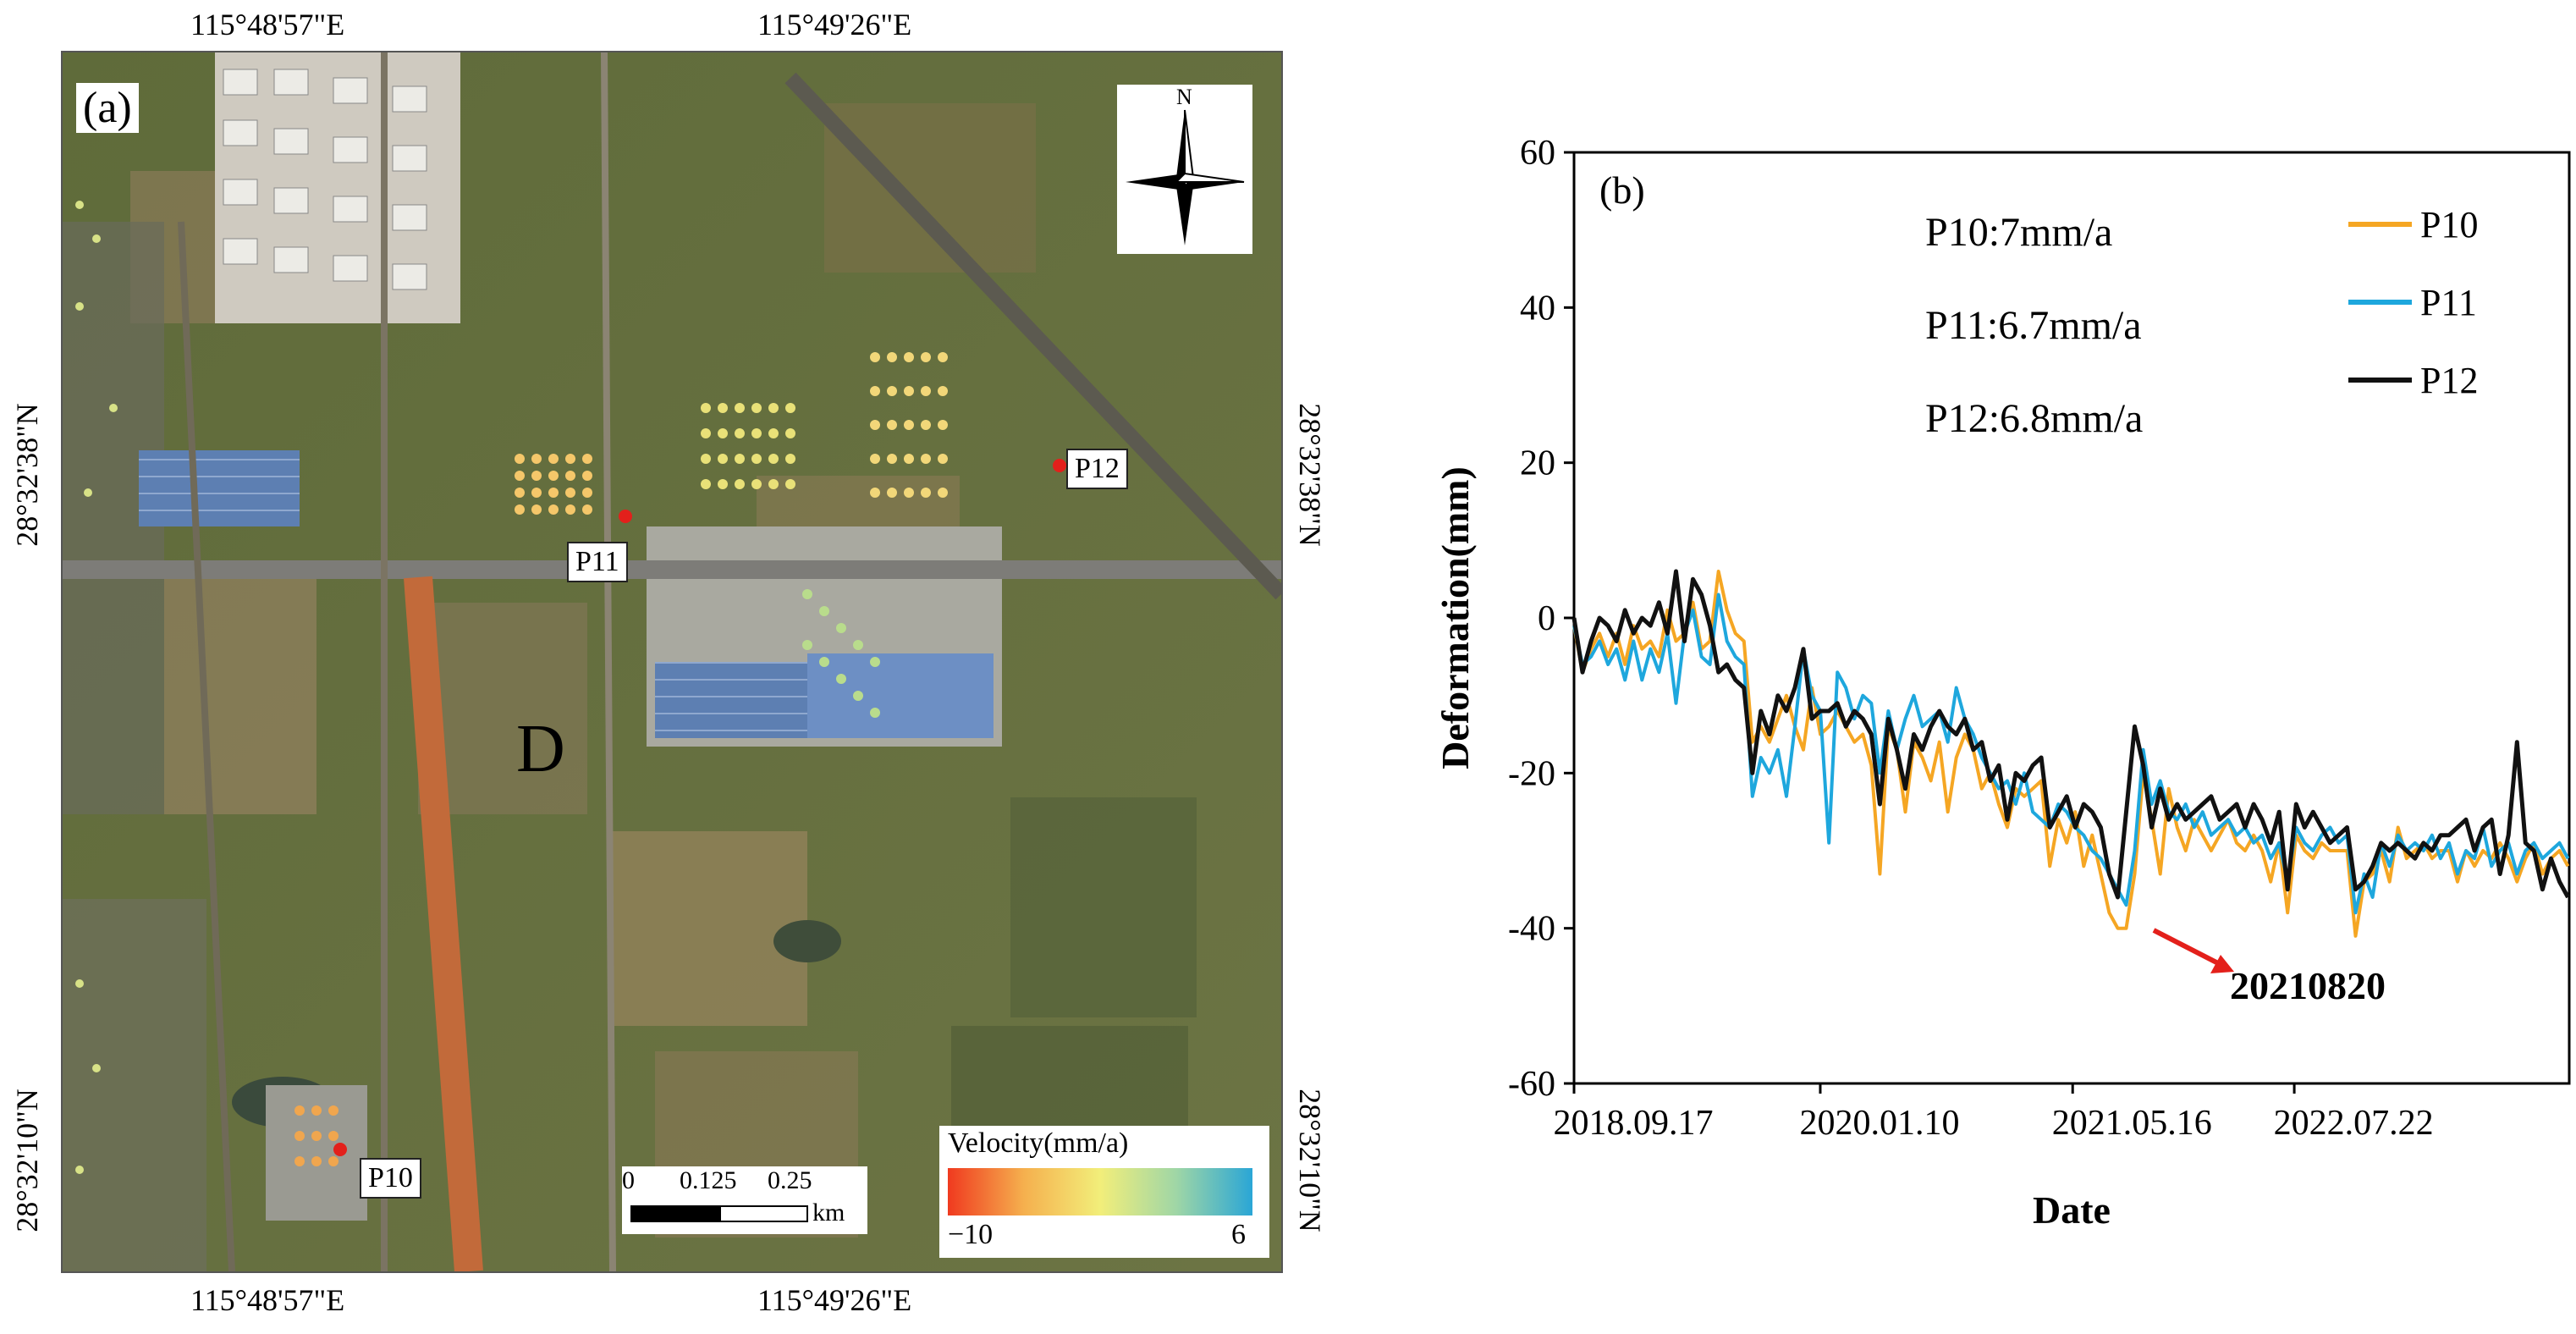 This screenshot has width=2576, height=1334. Describe the element at coordinates (1879, 1123) in the screenshot. I see `x-tick-label: 2020.01.10` at that location.